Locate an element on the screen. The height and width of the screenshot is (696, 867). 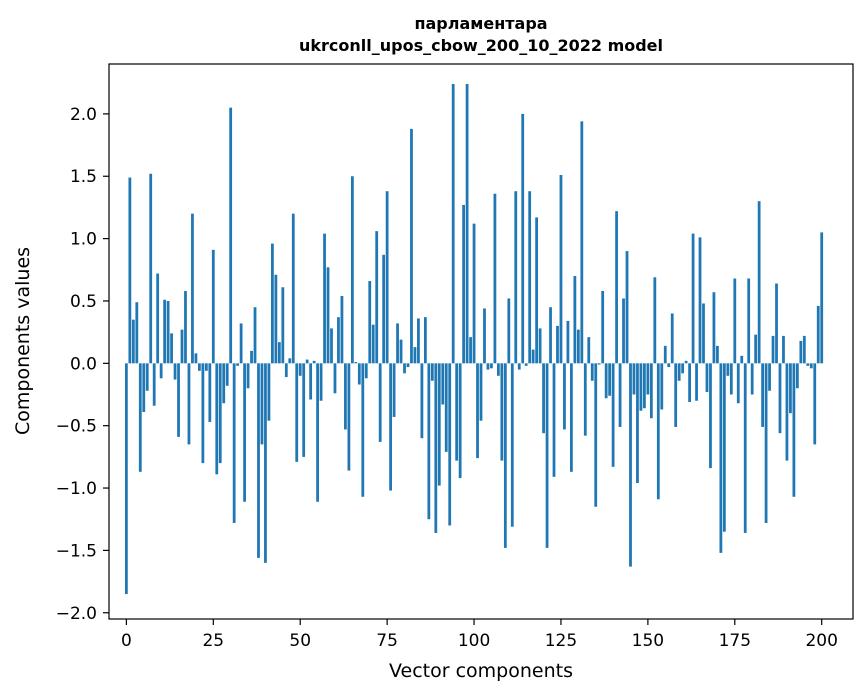
x-tick-label: 125 is located at coordinates (561, 641).